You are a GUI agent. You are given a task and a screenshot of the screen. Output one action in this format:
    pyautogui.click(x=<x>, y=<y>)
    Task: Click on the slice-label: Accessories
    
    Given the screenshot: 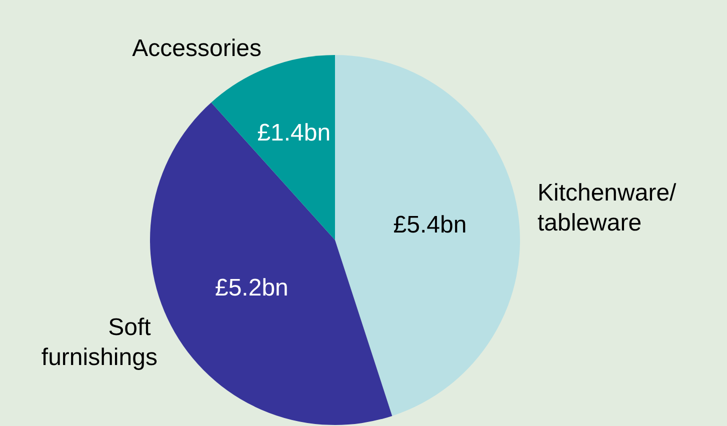 What is the action you would take?
    pyautogui.click(x=197, y=48)
    